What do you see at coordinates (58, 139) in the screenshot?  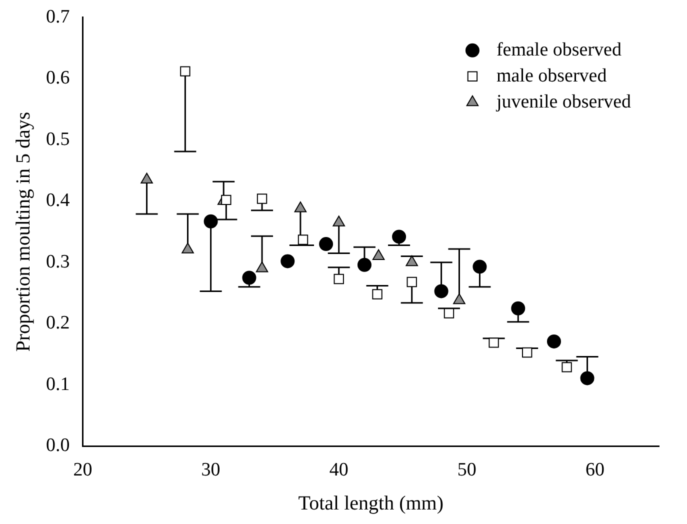 I see `y-tick-label: 0.5` at bounding box center [58, 139].